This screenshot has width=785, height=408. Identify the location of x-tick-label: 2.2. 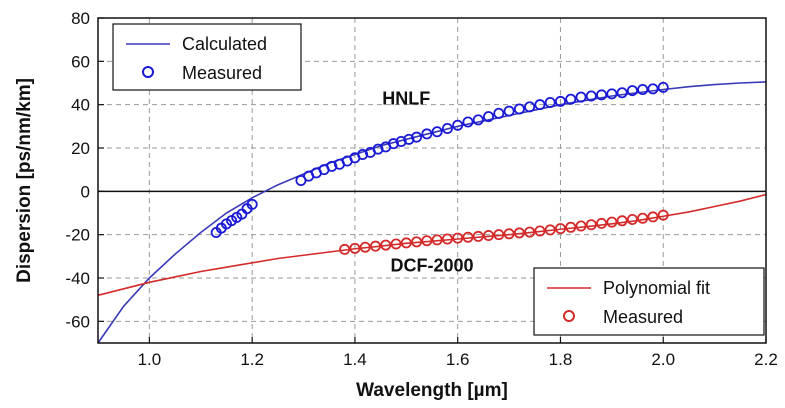
(766, 359).